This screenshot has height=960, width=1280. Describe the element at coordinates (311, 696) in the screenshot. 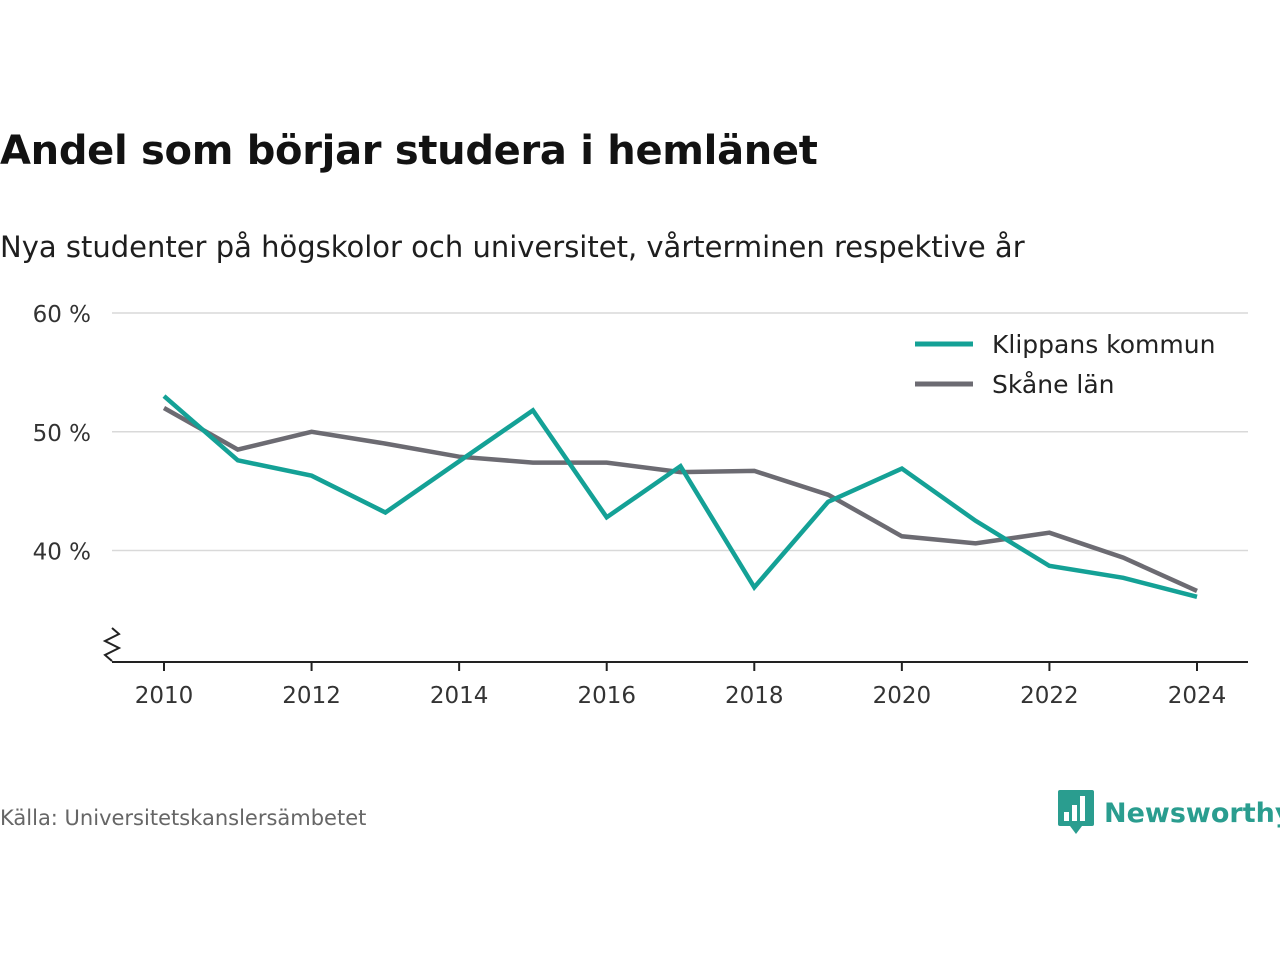

I see `x-tick-label-2012: 2012` at that location.